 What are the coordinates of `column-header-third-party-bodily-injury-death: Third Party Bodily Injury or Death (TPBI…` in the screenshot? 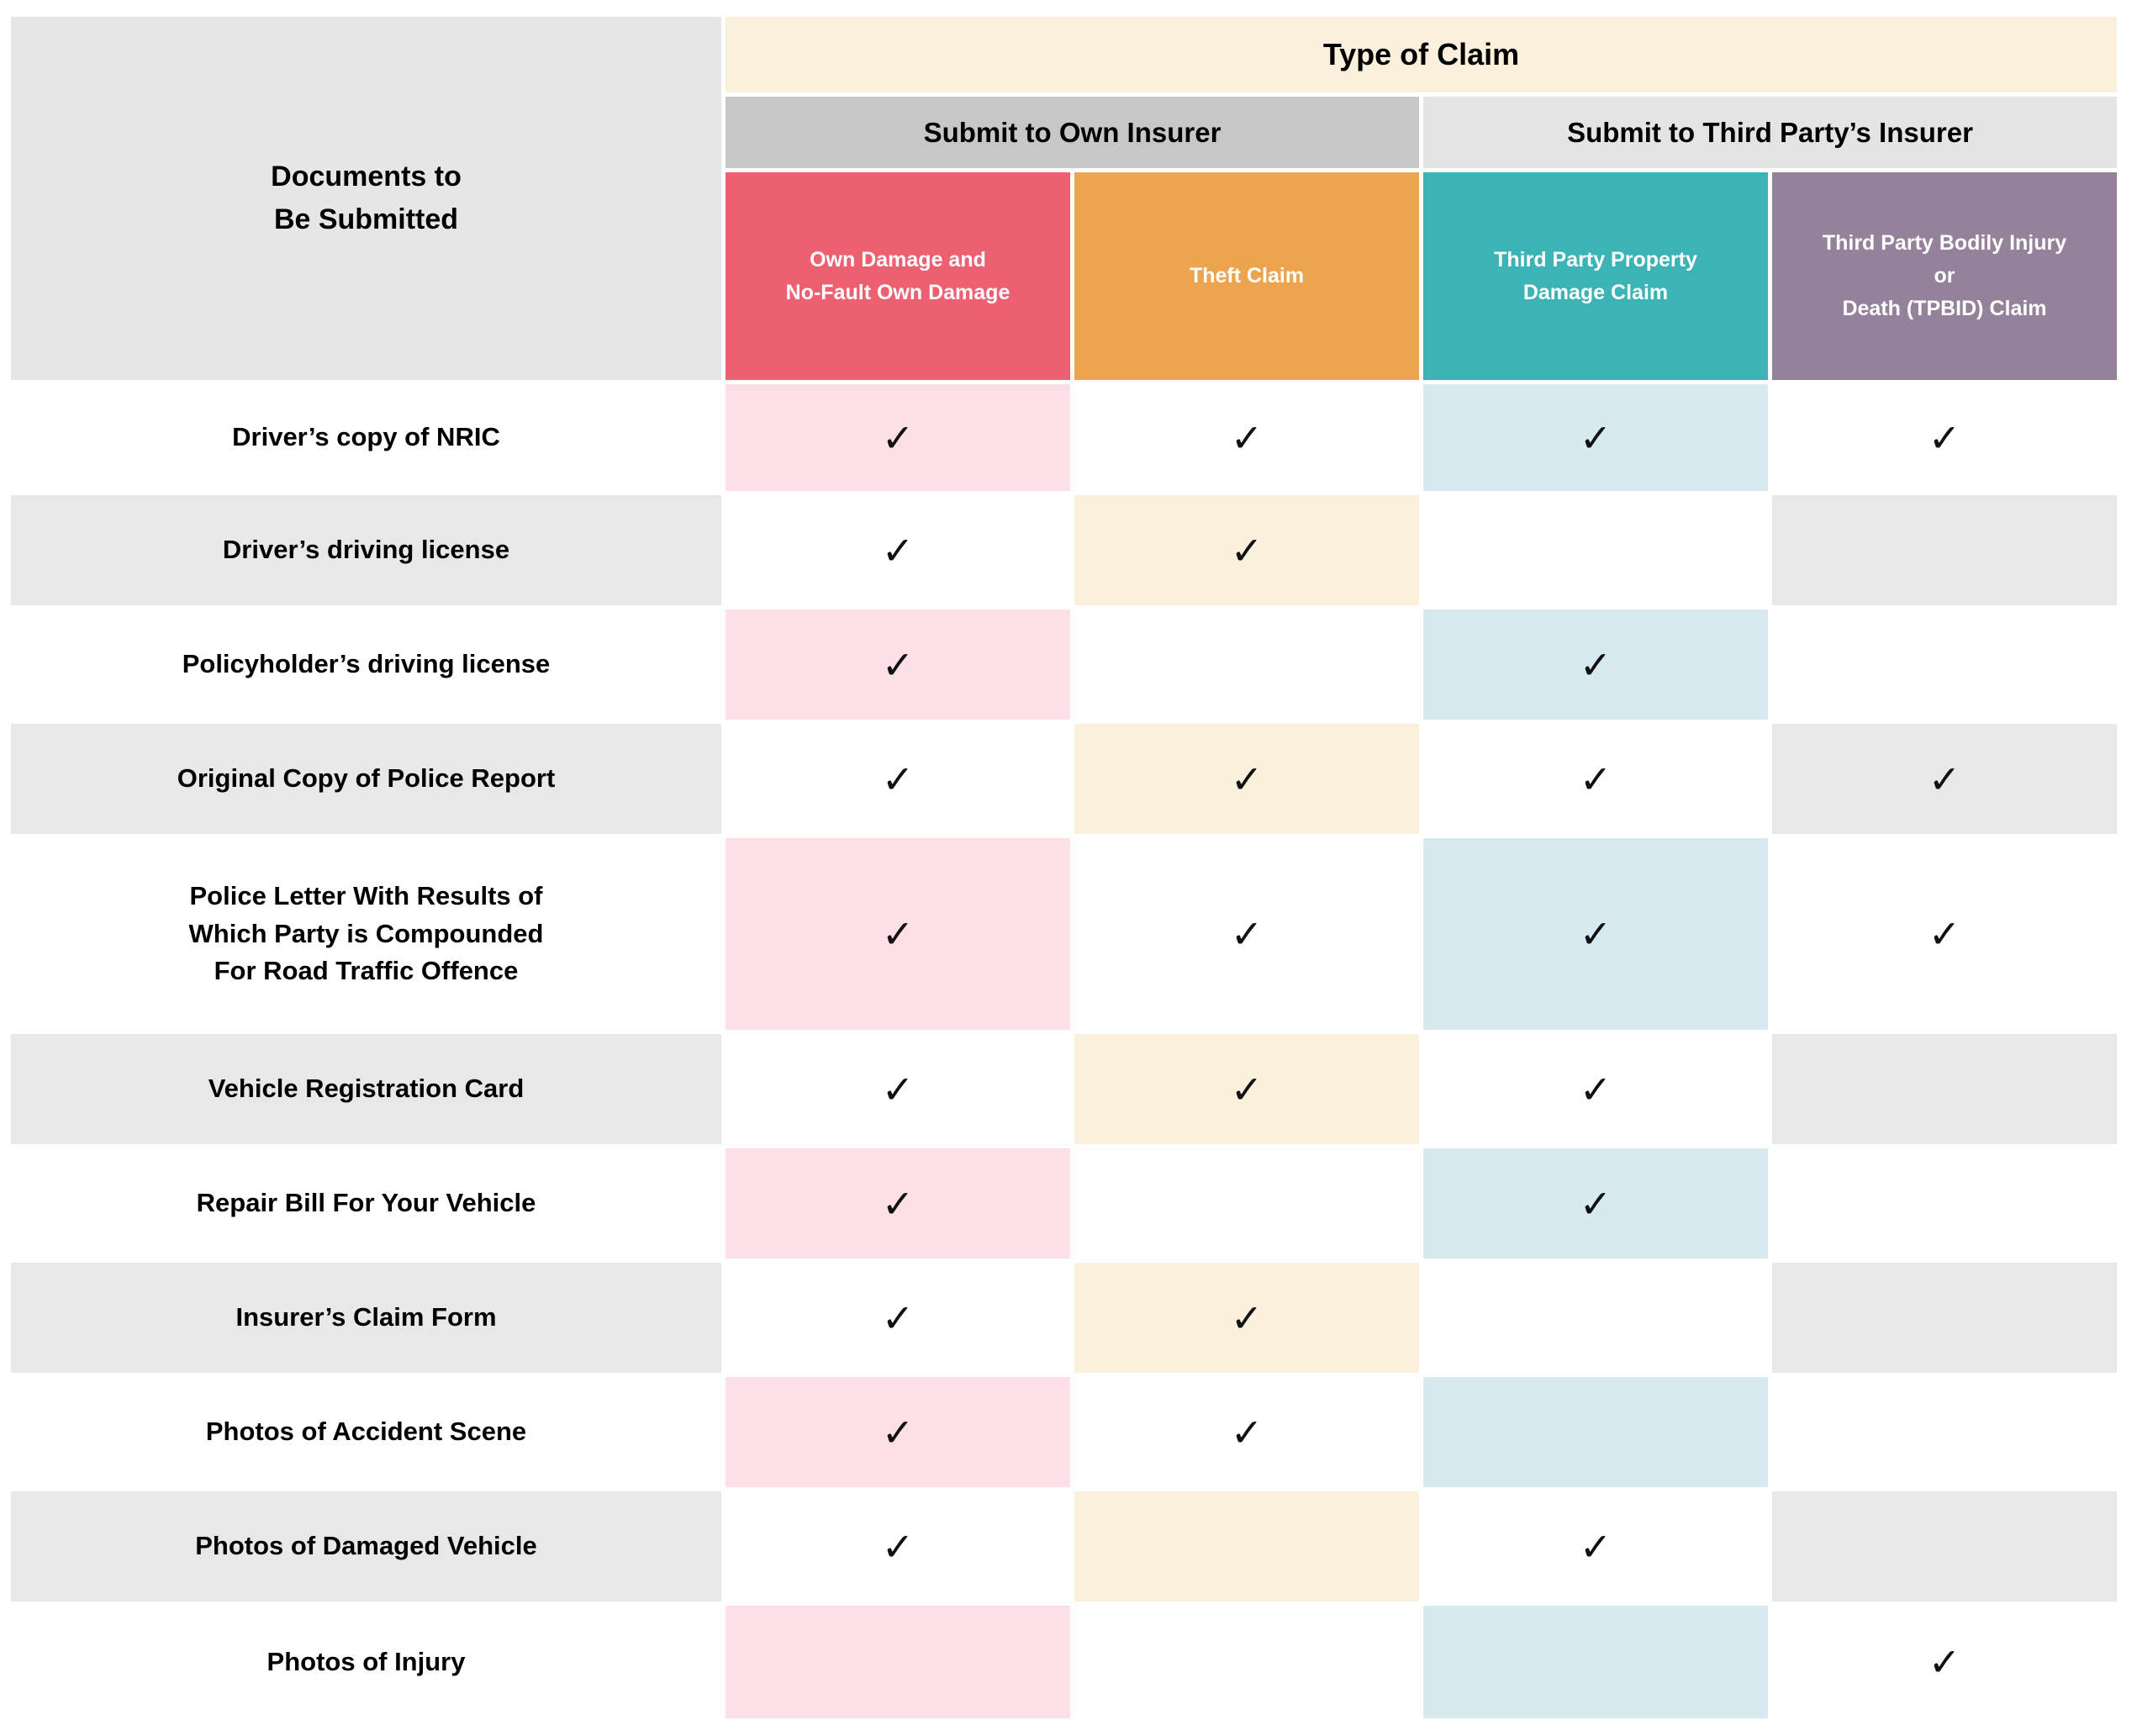 It's located at (1944, 276).